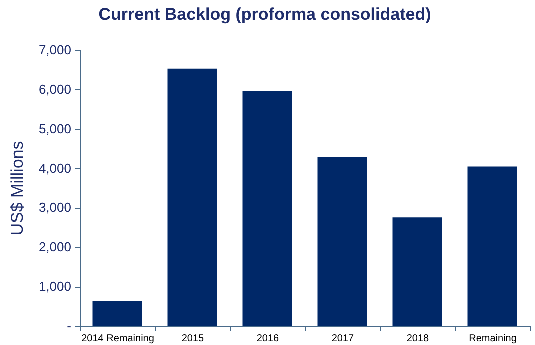 The width and height of the screenshot is (535, 345). What do you see at coordinates (55, 128) in the screenshot?
I see `y-tick-label: 5,000` at bounding box center [55, 128].